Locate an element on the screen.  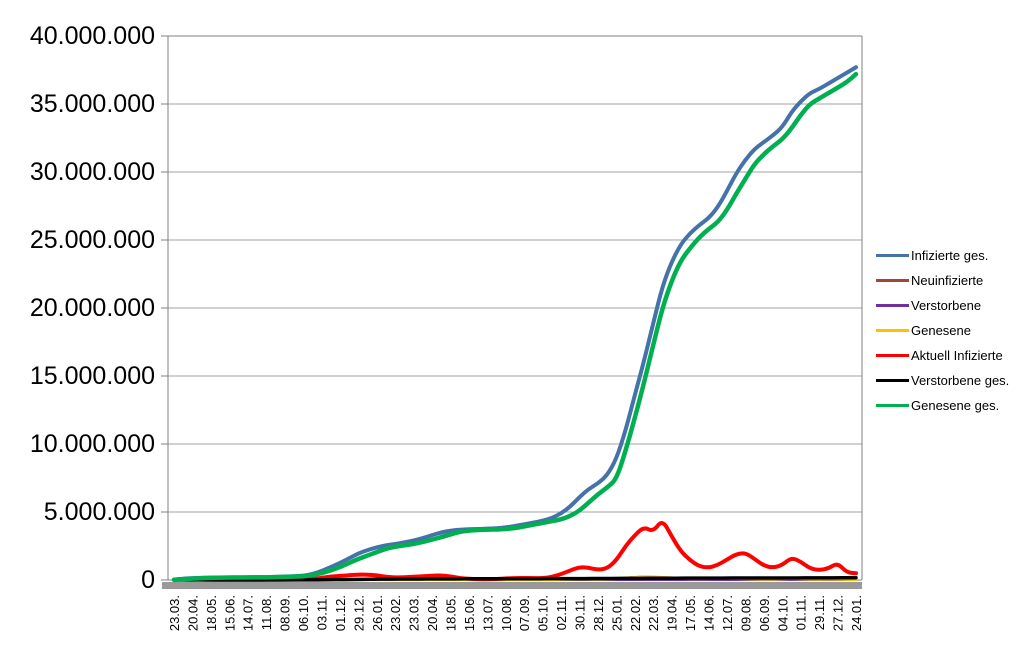
legend-label: Verstorbene is located at coordinates (946, 305).